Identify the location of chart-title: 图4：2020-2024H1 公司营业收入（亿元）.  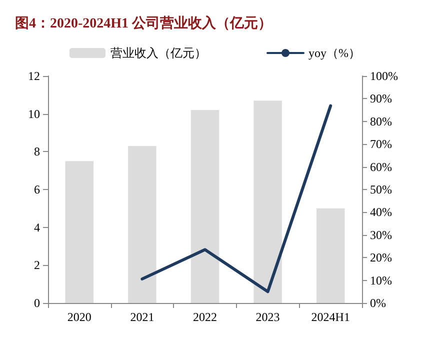
(143, 24).